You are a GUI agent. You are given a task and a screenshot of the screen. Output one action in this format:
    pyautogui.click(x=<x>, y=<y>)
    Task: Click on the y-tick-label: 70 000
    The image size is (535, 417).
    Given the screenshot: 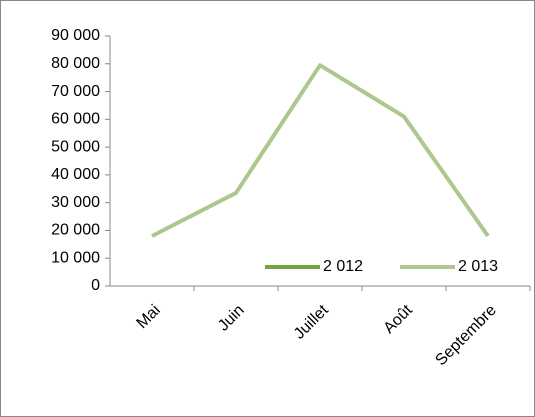 What is the action you would take?
    pyautogui.click(x=75, y=91)
    